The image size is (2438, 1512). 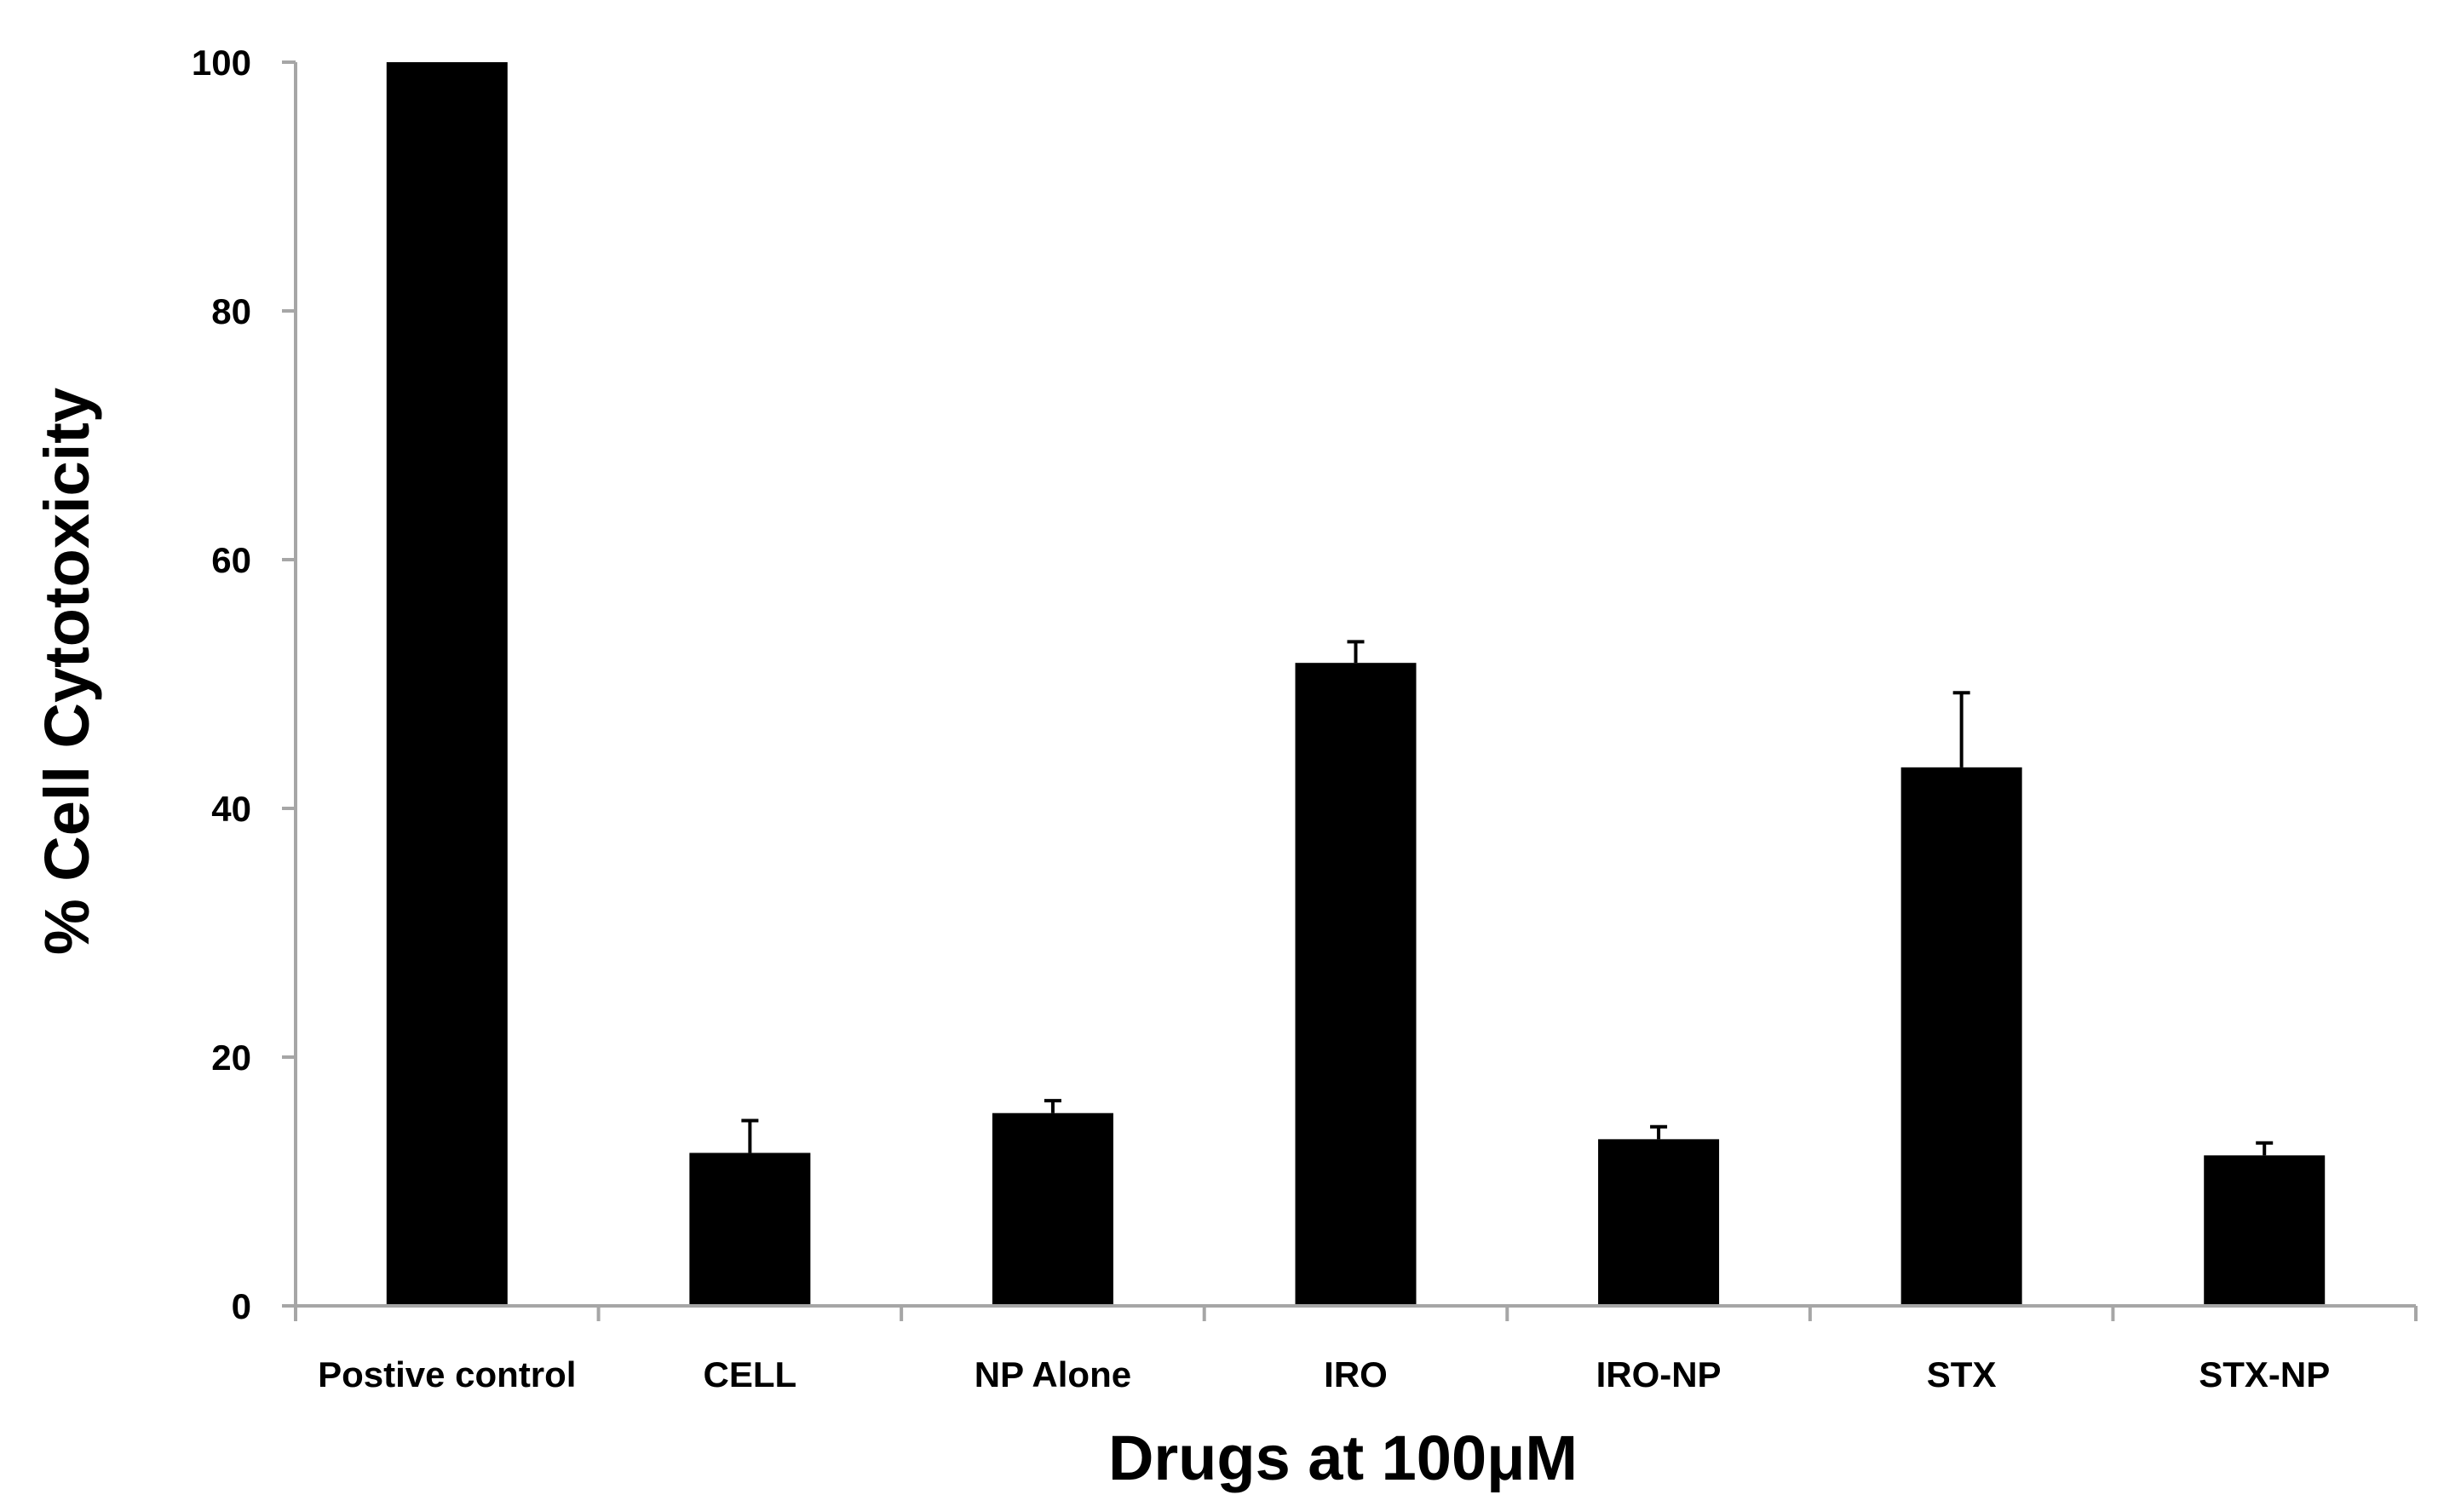 I want to click on x-tick-label: CELL, so click(x=751, y=1374).